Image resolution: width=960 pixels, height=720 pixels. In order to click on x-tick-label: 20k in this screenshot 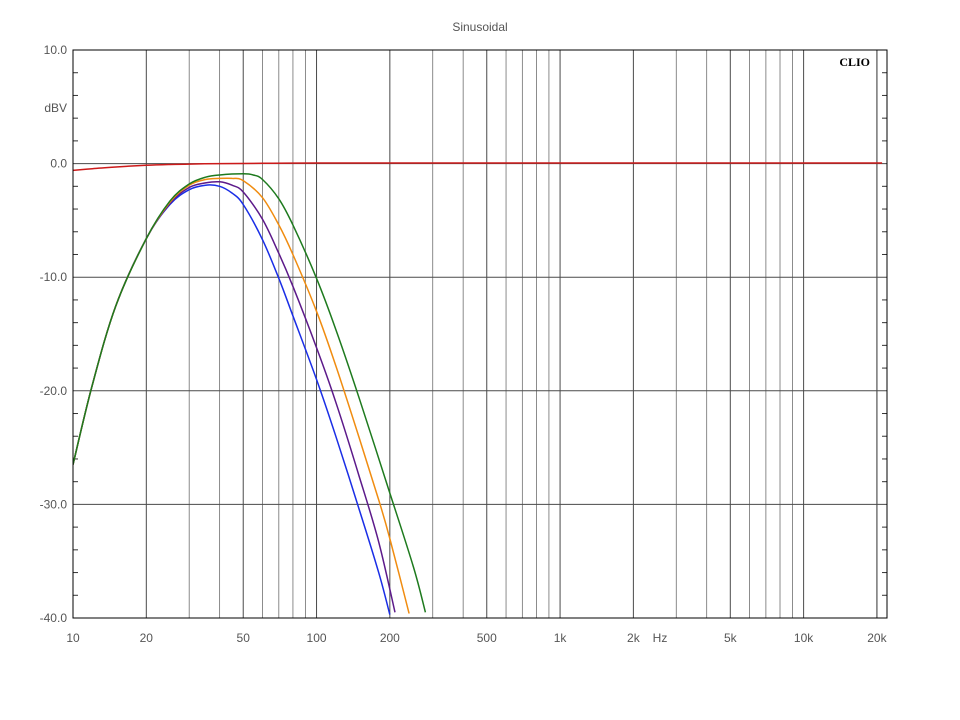, I will do `click(877, 638)`.